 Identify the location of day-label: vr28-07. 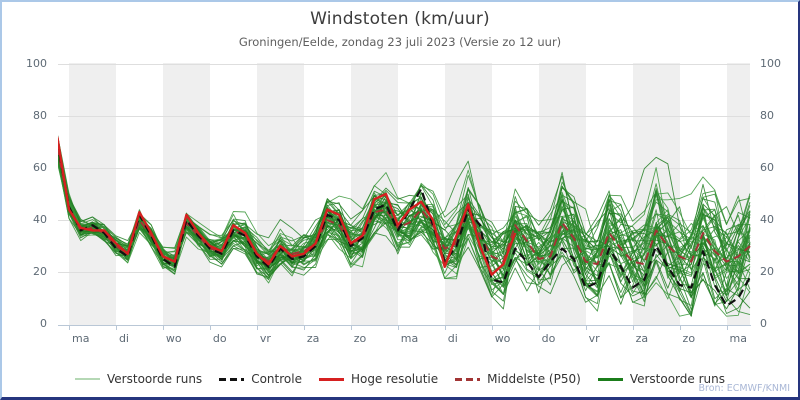
(265, 338).